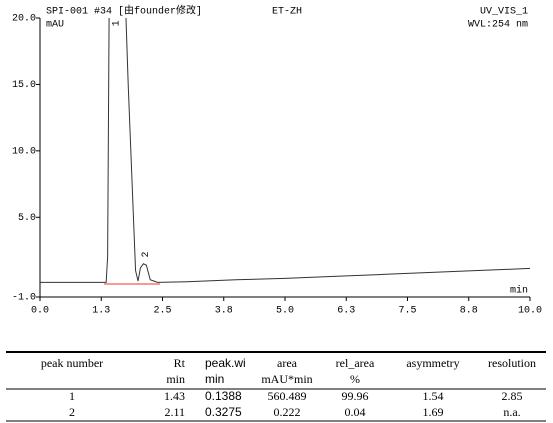  I want to click on table-cell: 1.43, so click(174, 396).